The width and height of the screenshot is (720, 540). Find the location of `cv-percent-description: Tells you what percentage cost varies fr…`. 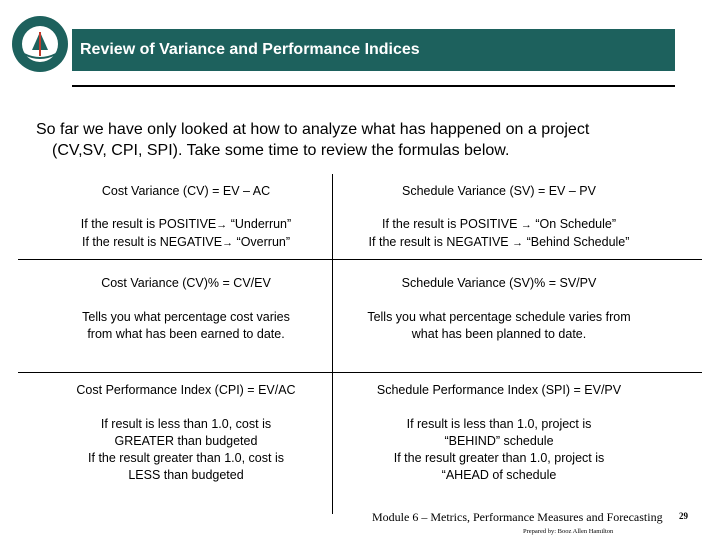

cv-percent-description: Tells you what percentage cost varies fr… is located at coordinates (186, 326).